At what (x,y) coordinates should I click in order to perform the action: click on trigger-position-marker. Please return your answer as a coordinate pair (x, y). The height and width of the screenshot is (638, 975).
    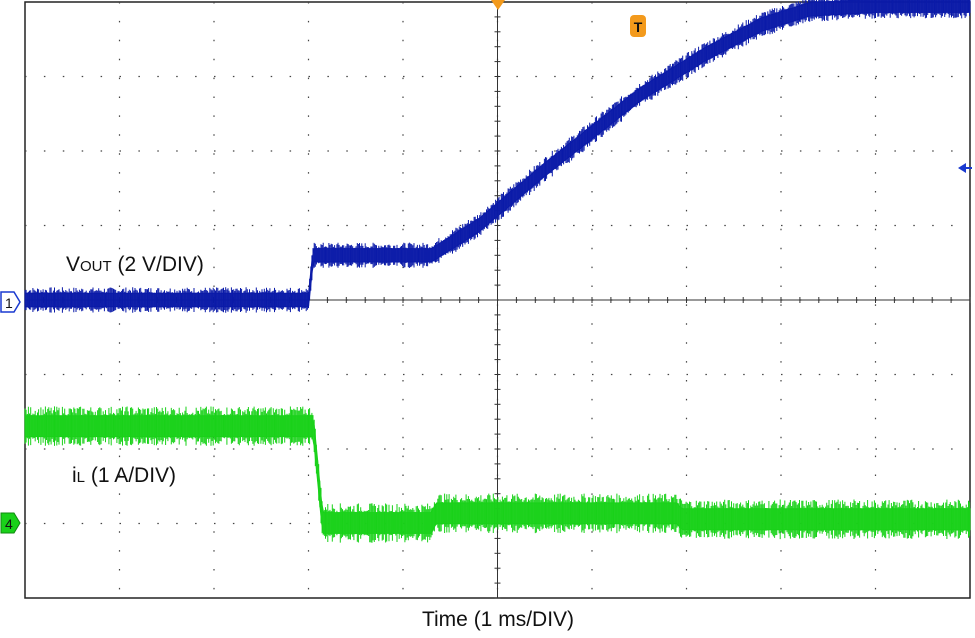
    Looking at the image, I should click on (498, 5).